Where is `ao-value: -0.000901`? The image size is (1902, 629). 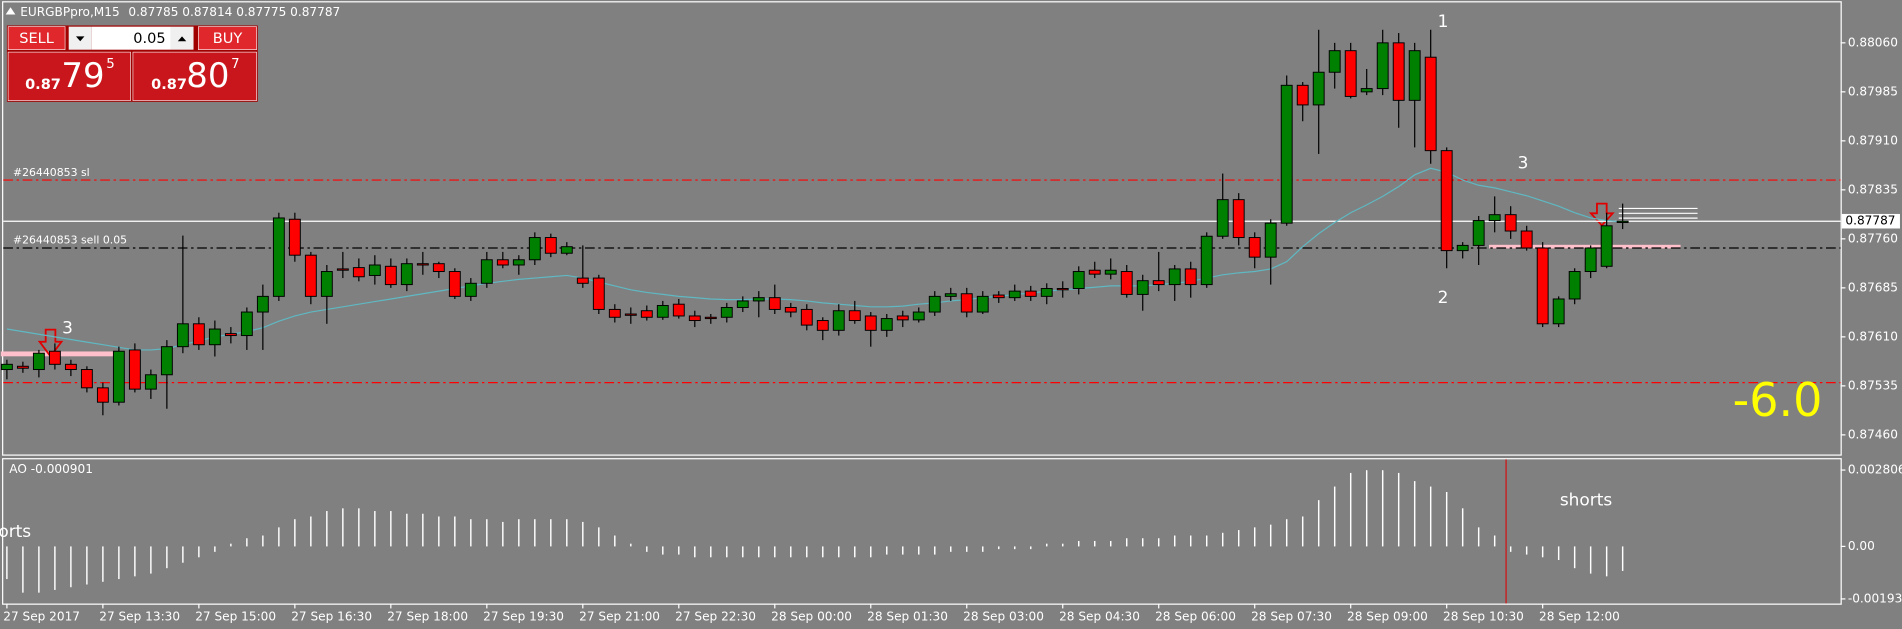
ao-value: -0.000901 is located at coordinates (62, 469).